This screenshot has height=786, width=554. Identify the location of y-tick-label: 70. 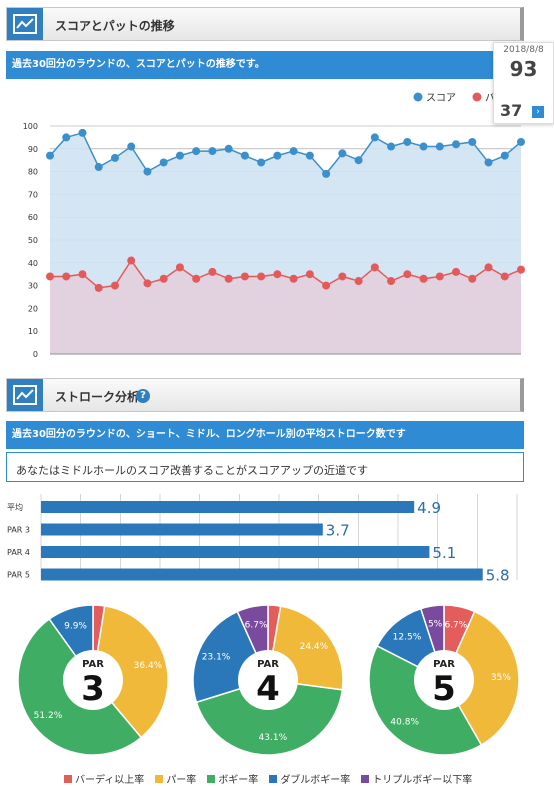
(33, 194).